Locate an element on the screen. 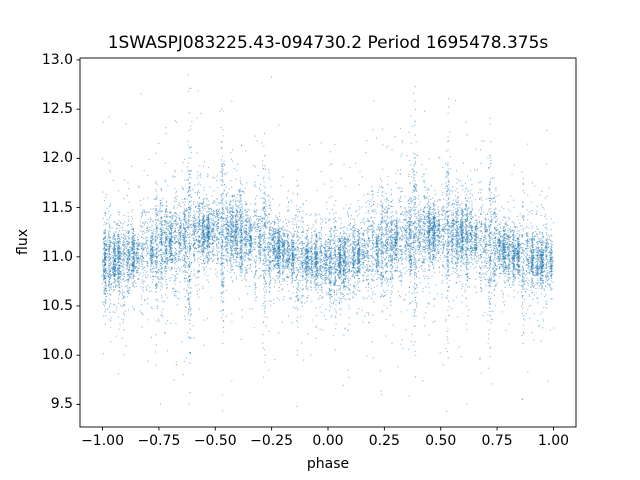 This screenshot has height=480, width=640. x-tick-label: 0.75 is located at coordinates (497, 441).